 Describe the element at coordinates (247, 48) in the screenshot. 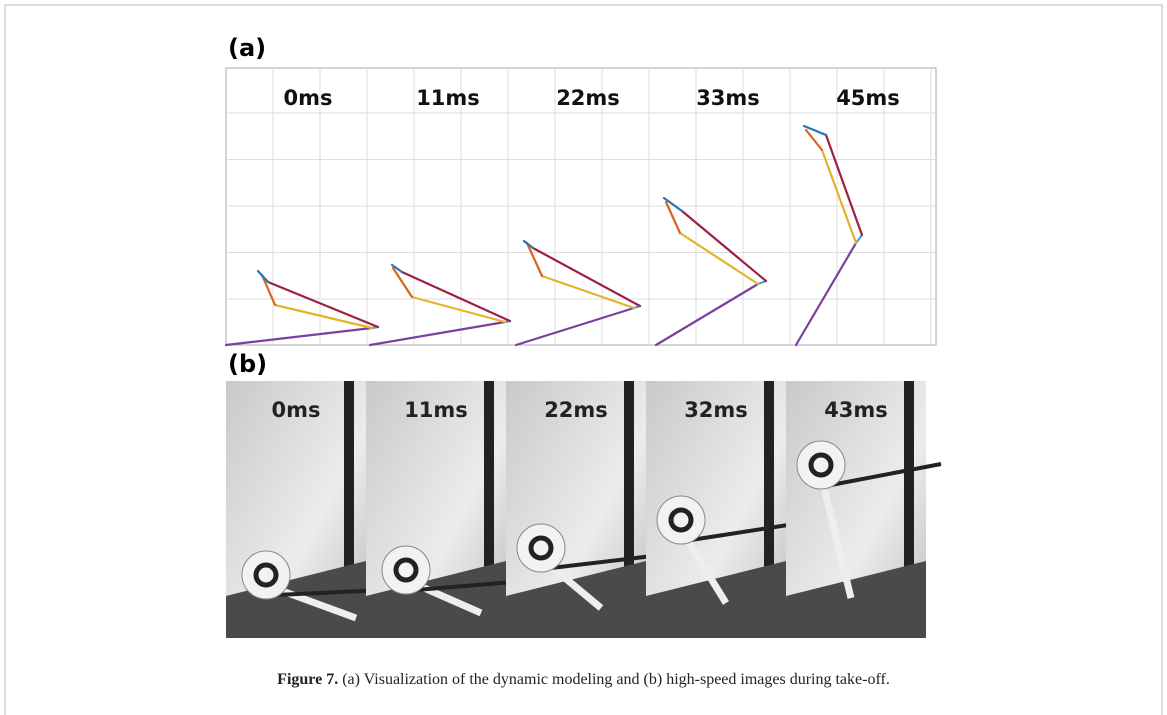

I see `panel-a-label: (a)` at that location.